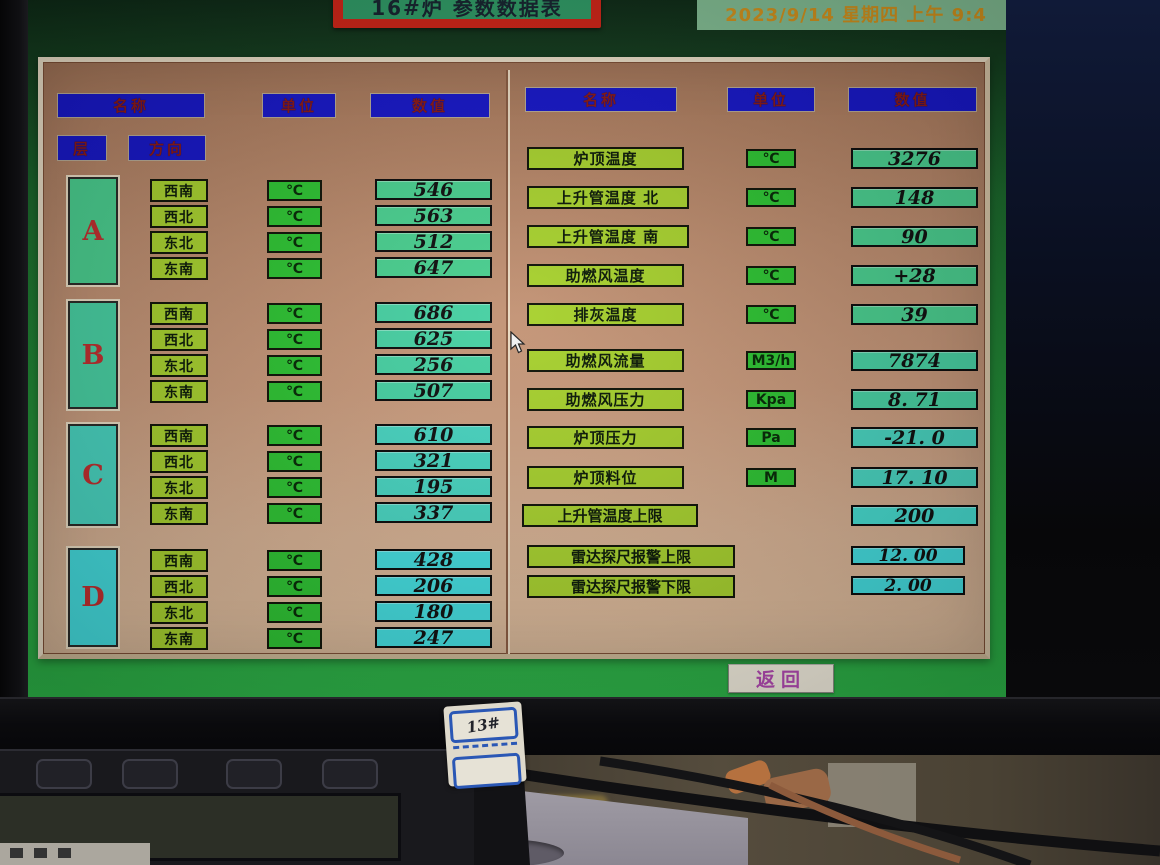 This screenshot has width=1160, height=865. Describe the element at coordinates (605, 314) in the screenshot. I see `parameter-name-label: 排灰温度` at that location.